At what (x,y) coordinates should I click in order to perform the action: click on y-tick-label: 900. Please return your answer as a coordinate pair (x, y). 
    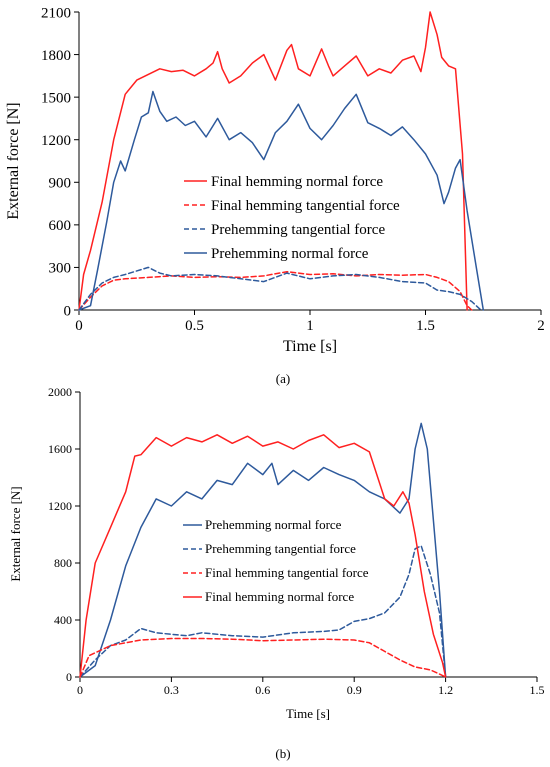
    Looking at the image, I should click on (60, 184).